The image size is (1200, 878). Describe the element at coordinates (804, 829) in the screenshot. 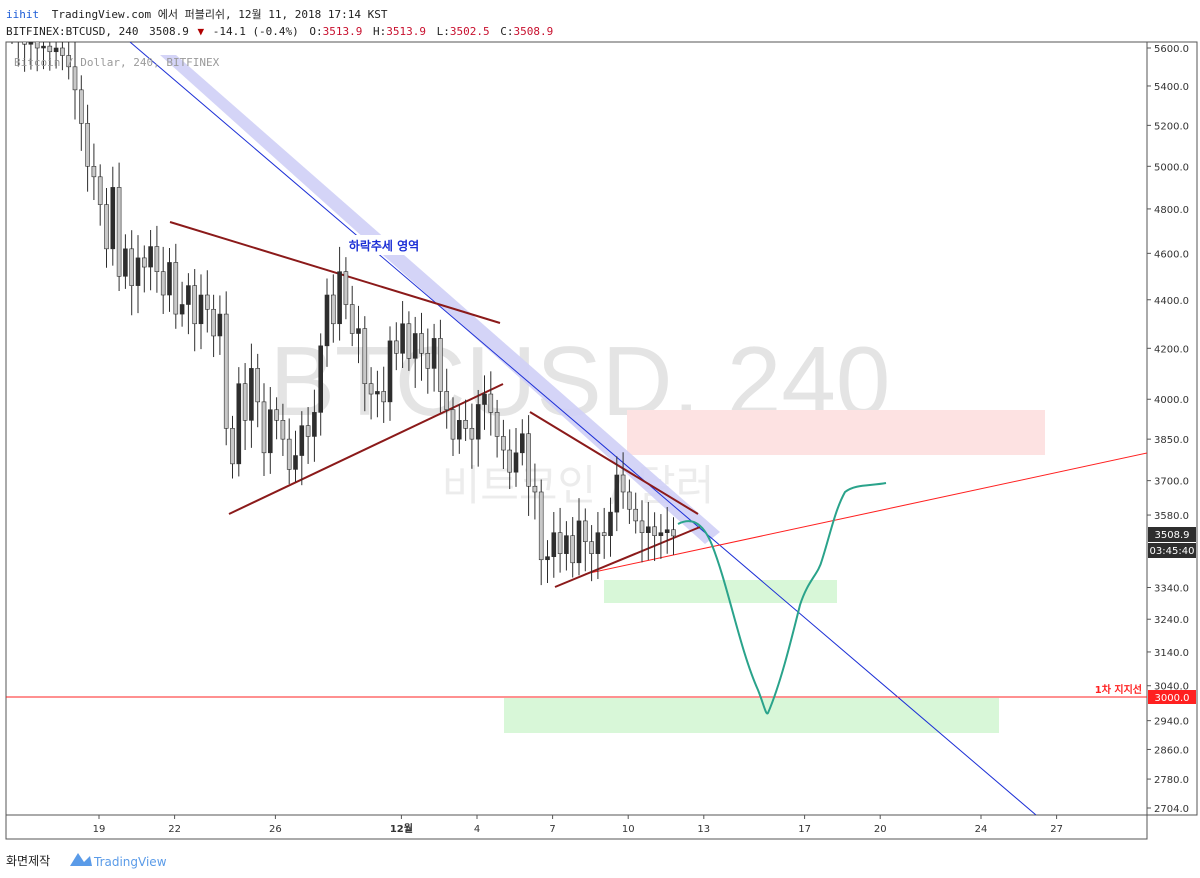

I see `x-tick-label: 17` at that location.